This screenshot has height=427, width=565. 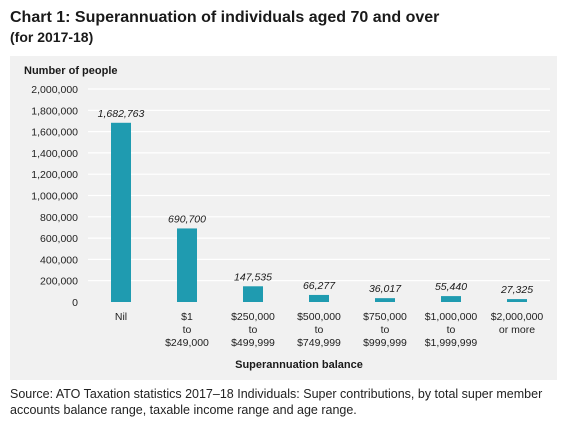 What do you see at coordinates (54, 154) in the screenshot?
I see `y-tick-label: 1,400,000` at bounding box center [54, 154].